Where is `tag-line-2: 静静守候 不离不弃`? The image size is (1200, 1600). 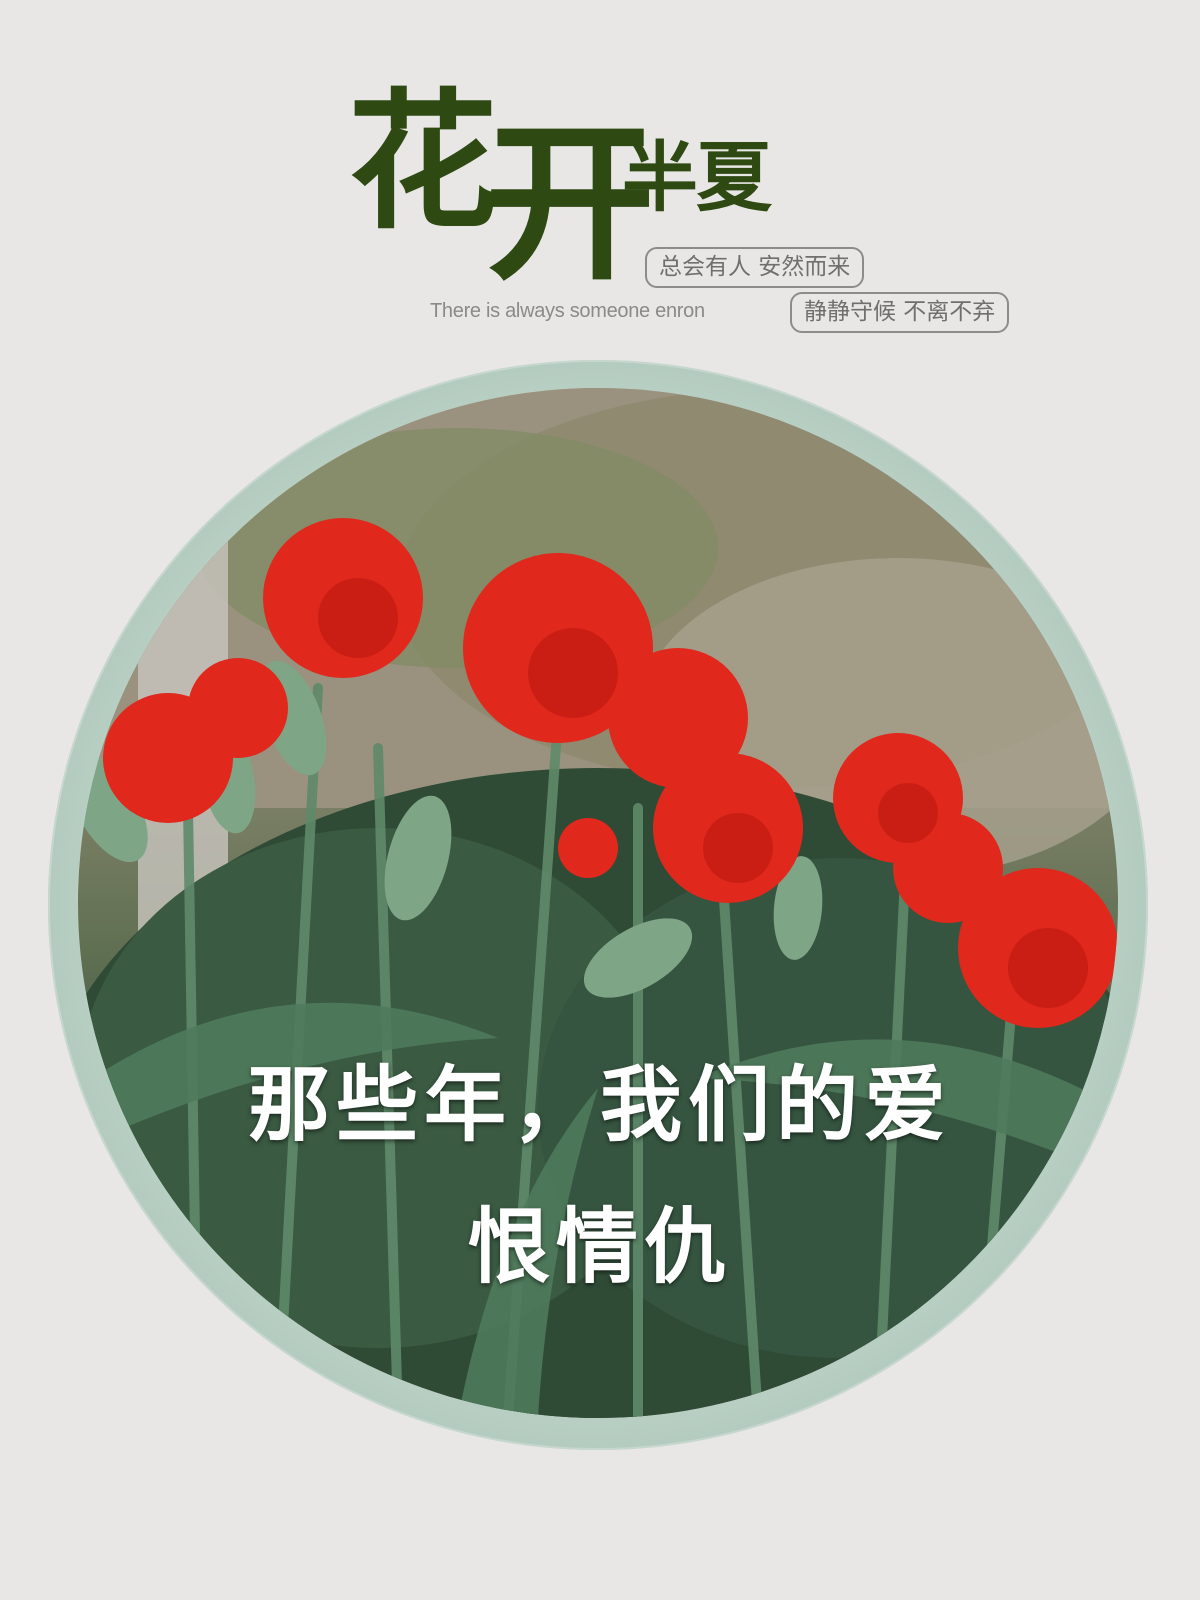
tag-line-2: 静静守候 不离不弃 is located at coordinates (900, 312).